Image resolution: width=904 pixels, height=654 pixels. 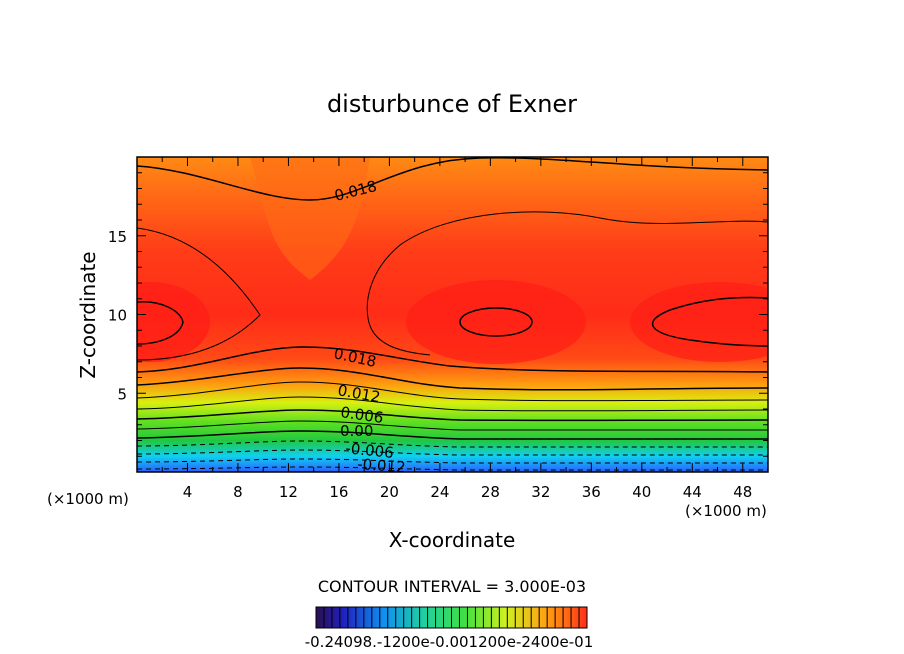 I want to click on contour-interval-text: CONTOUR INTERVAL = 3.000E-03, so click(x=452, y=586).